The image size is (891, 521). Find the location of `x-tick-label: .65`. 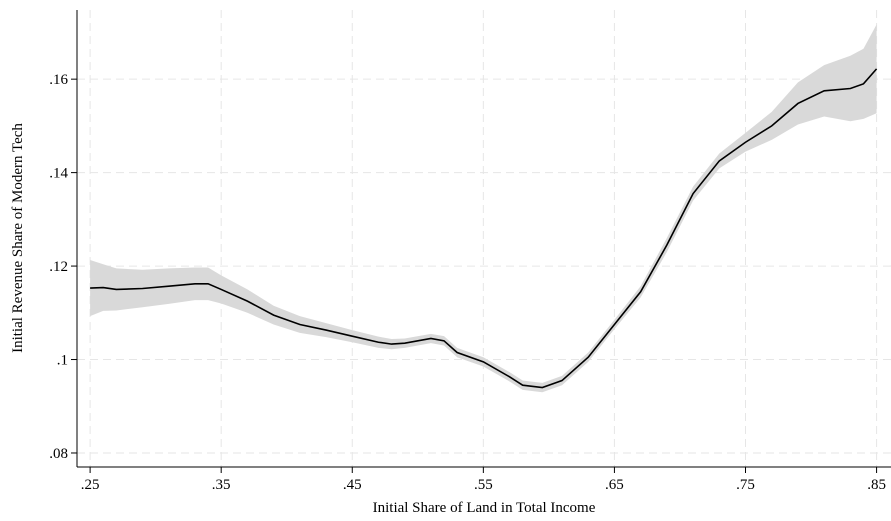

x-tick-label: .65 is located at coordinates (614, 485).